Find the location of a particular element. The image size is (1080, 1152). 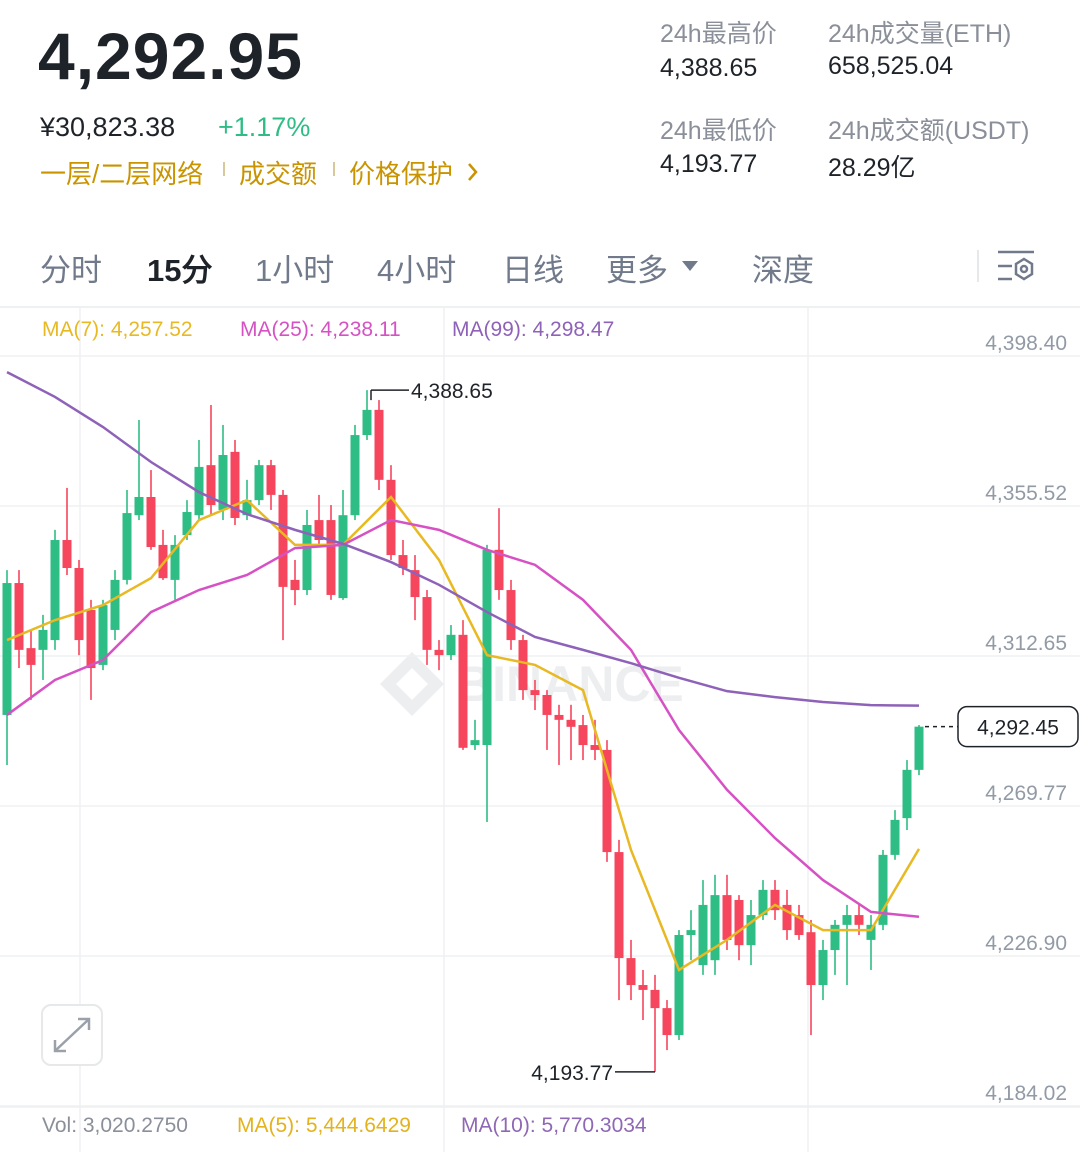

stat-value: 658,525.04 is located at coordinates (891, 66).